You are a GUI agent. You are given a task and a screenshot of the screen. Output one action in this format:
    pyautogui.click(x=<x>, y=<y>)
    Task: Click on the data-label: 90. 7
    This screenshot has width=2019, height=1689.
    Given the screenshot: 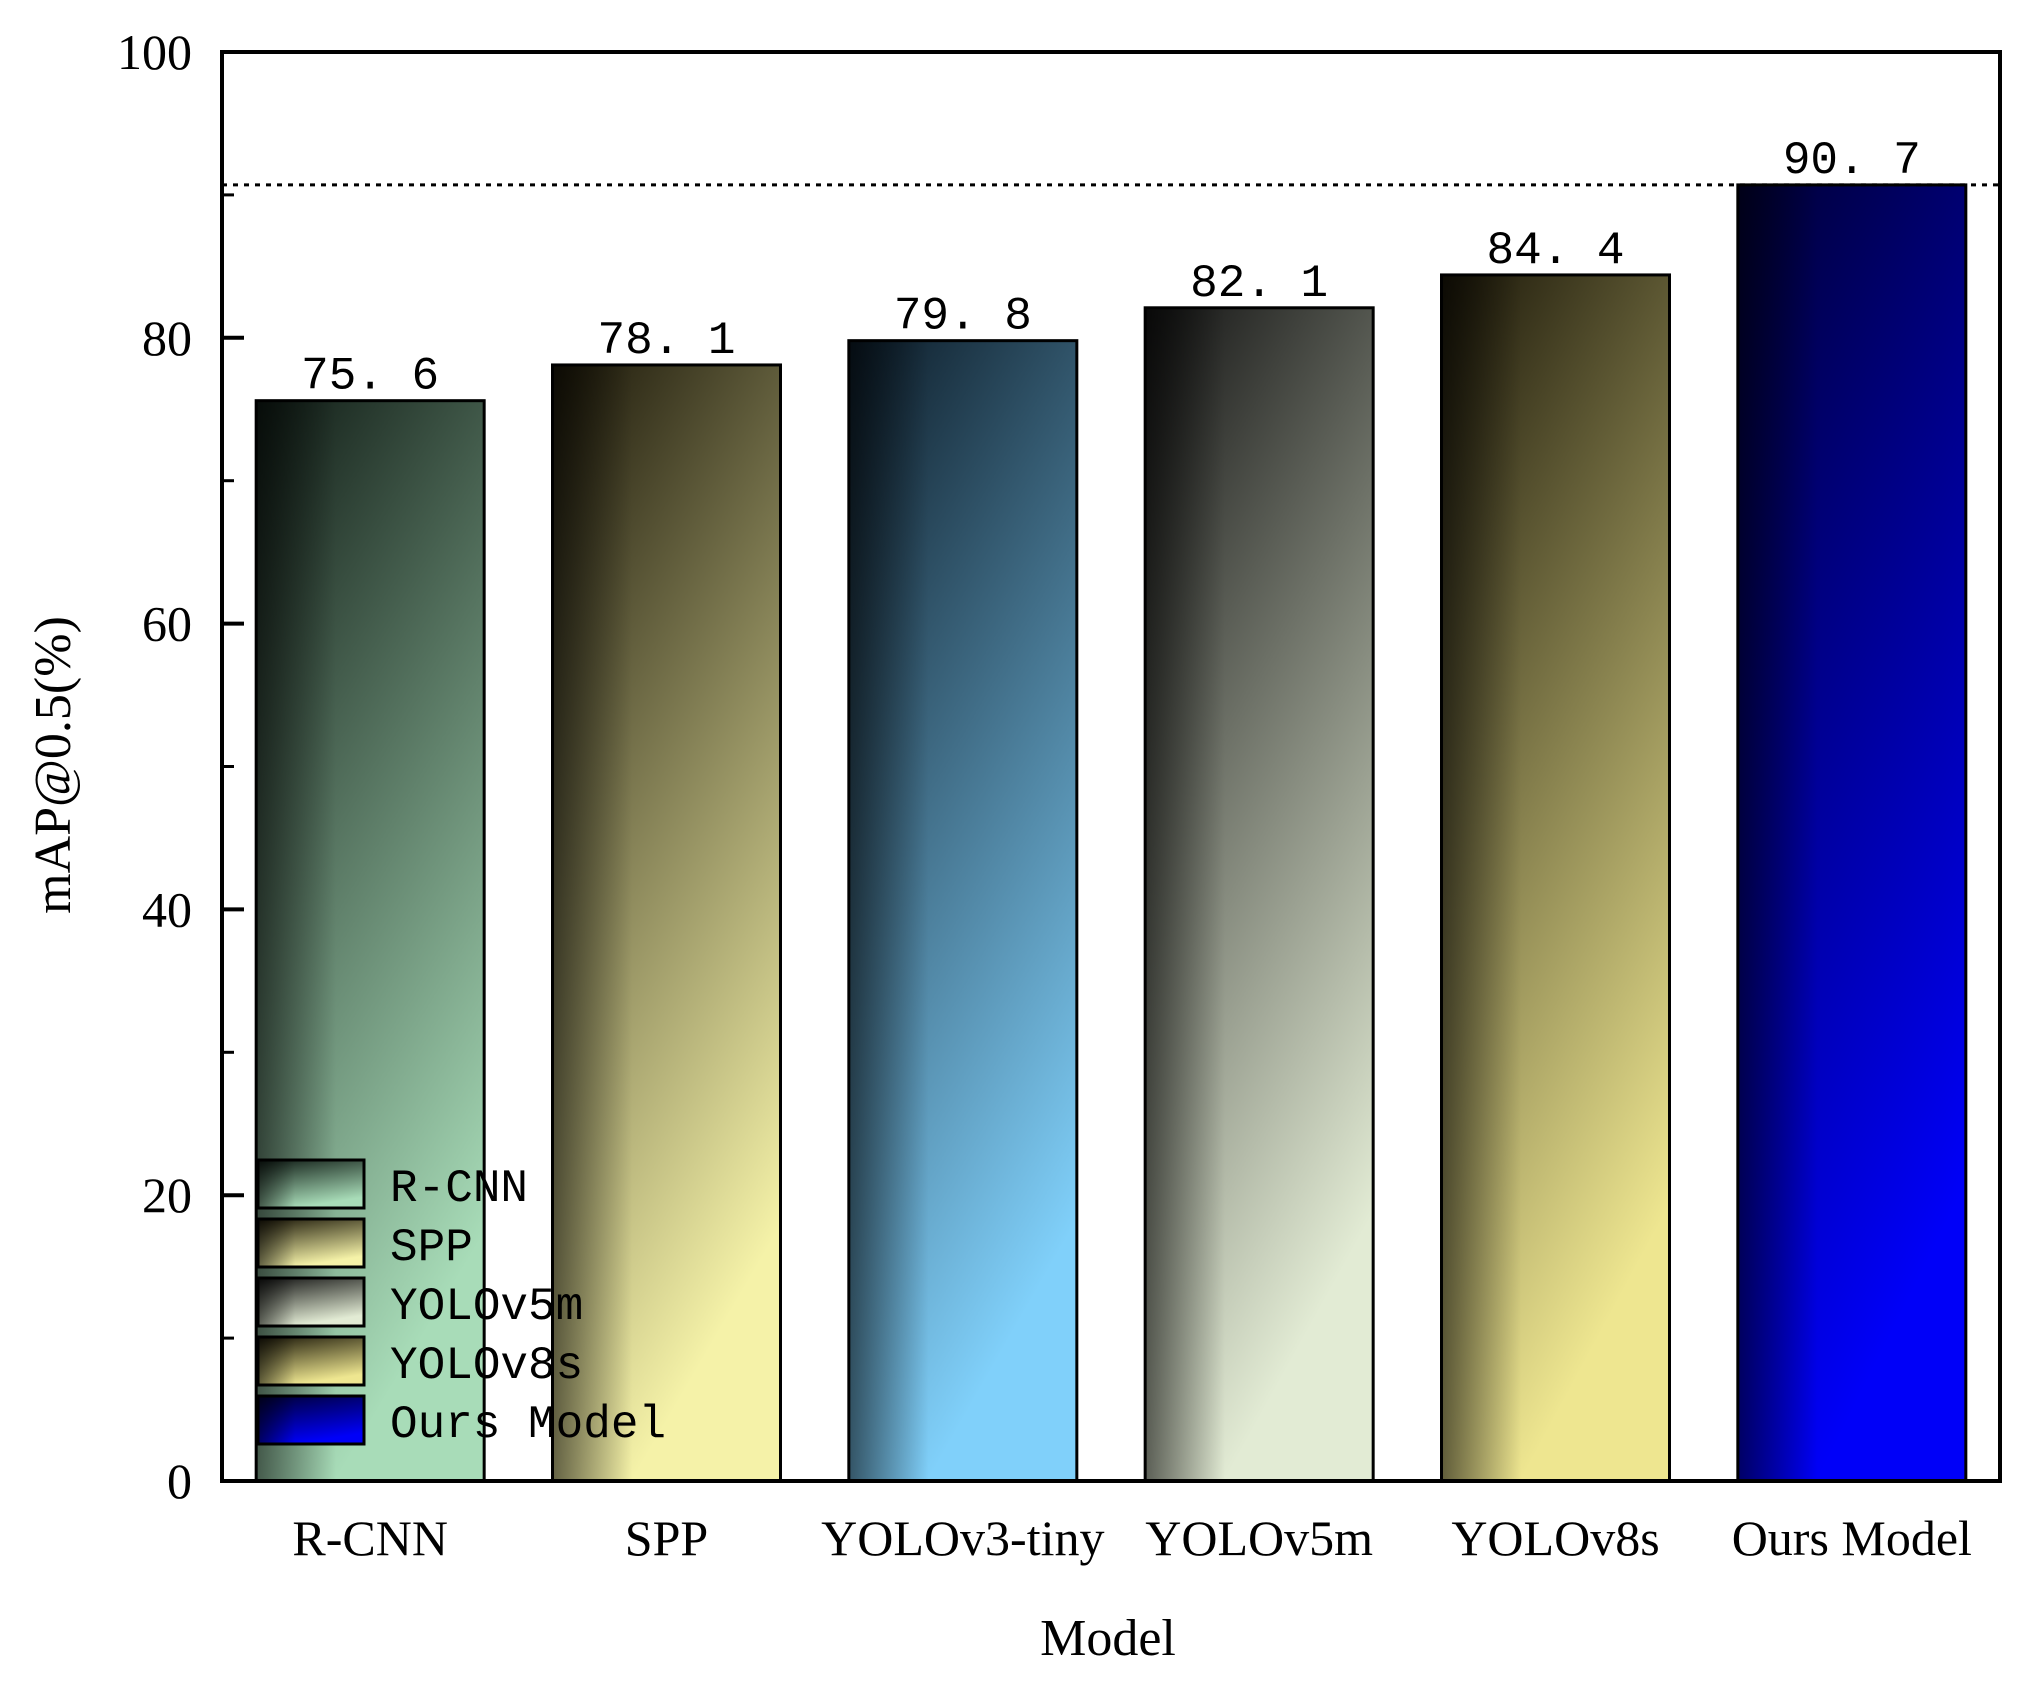 What is the action you would take?
    pyautogui.click(x=1852, y=161)
    